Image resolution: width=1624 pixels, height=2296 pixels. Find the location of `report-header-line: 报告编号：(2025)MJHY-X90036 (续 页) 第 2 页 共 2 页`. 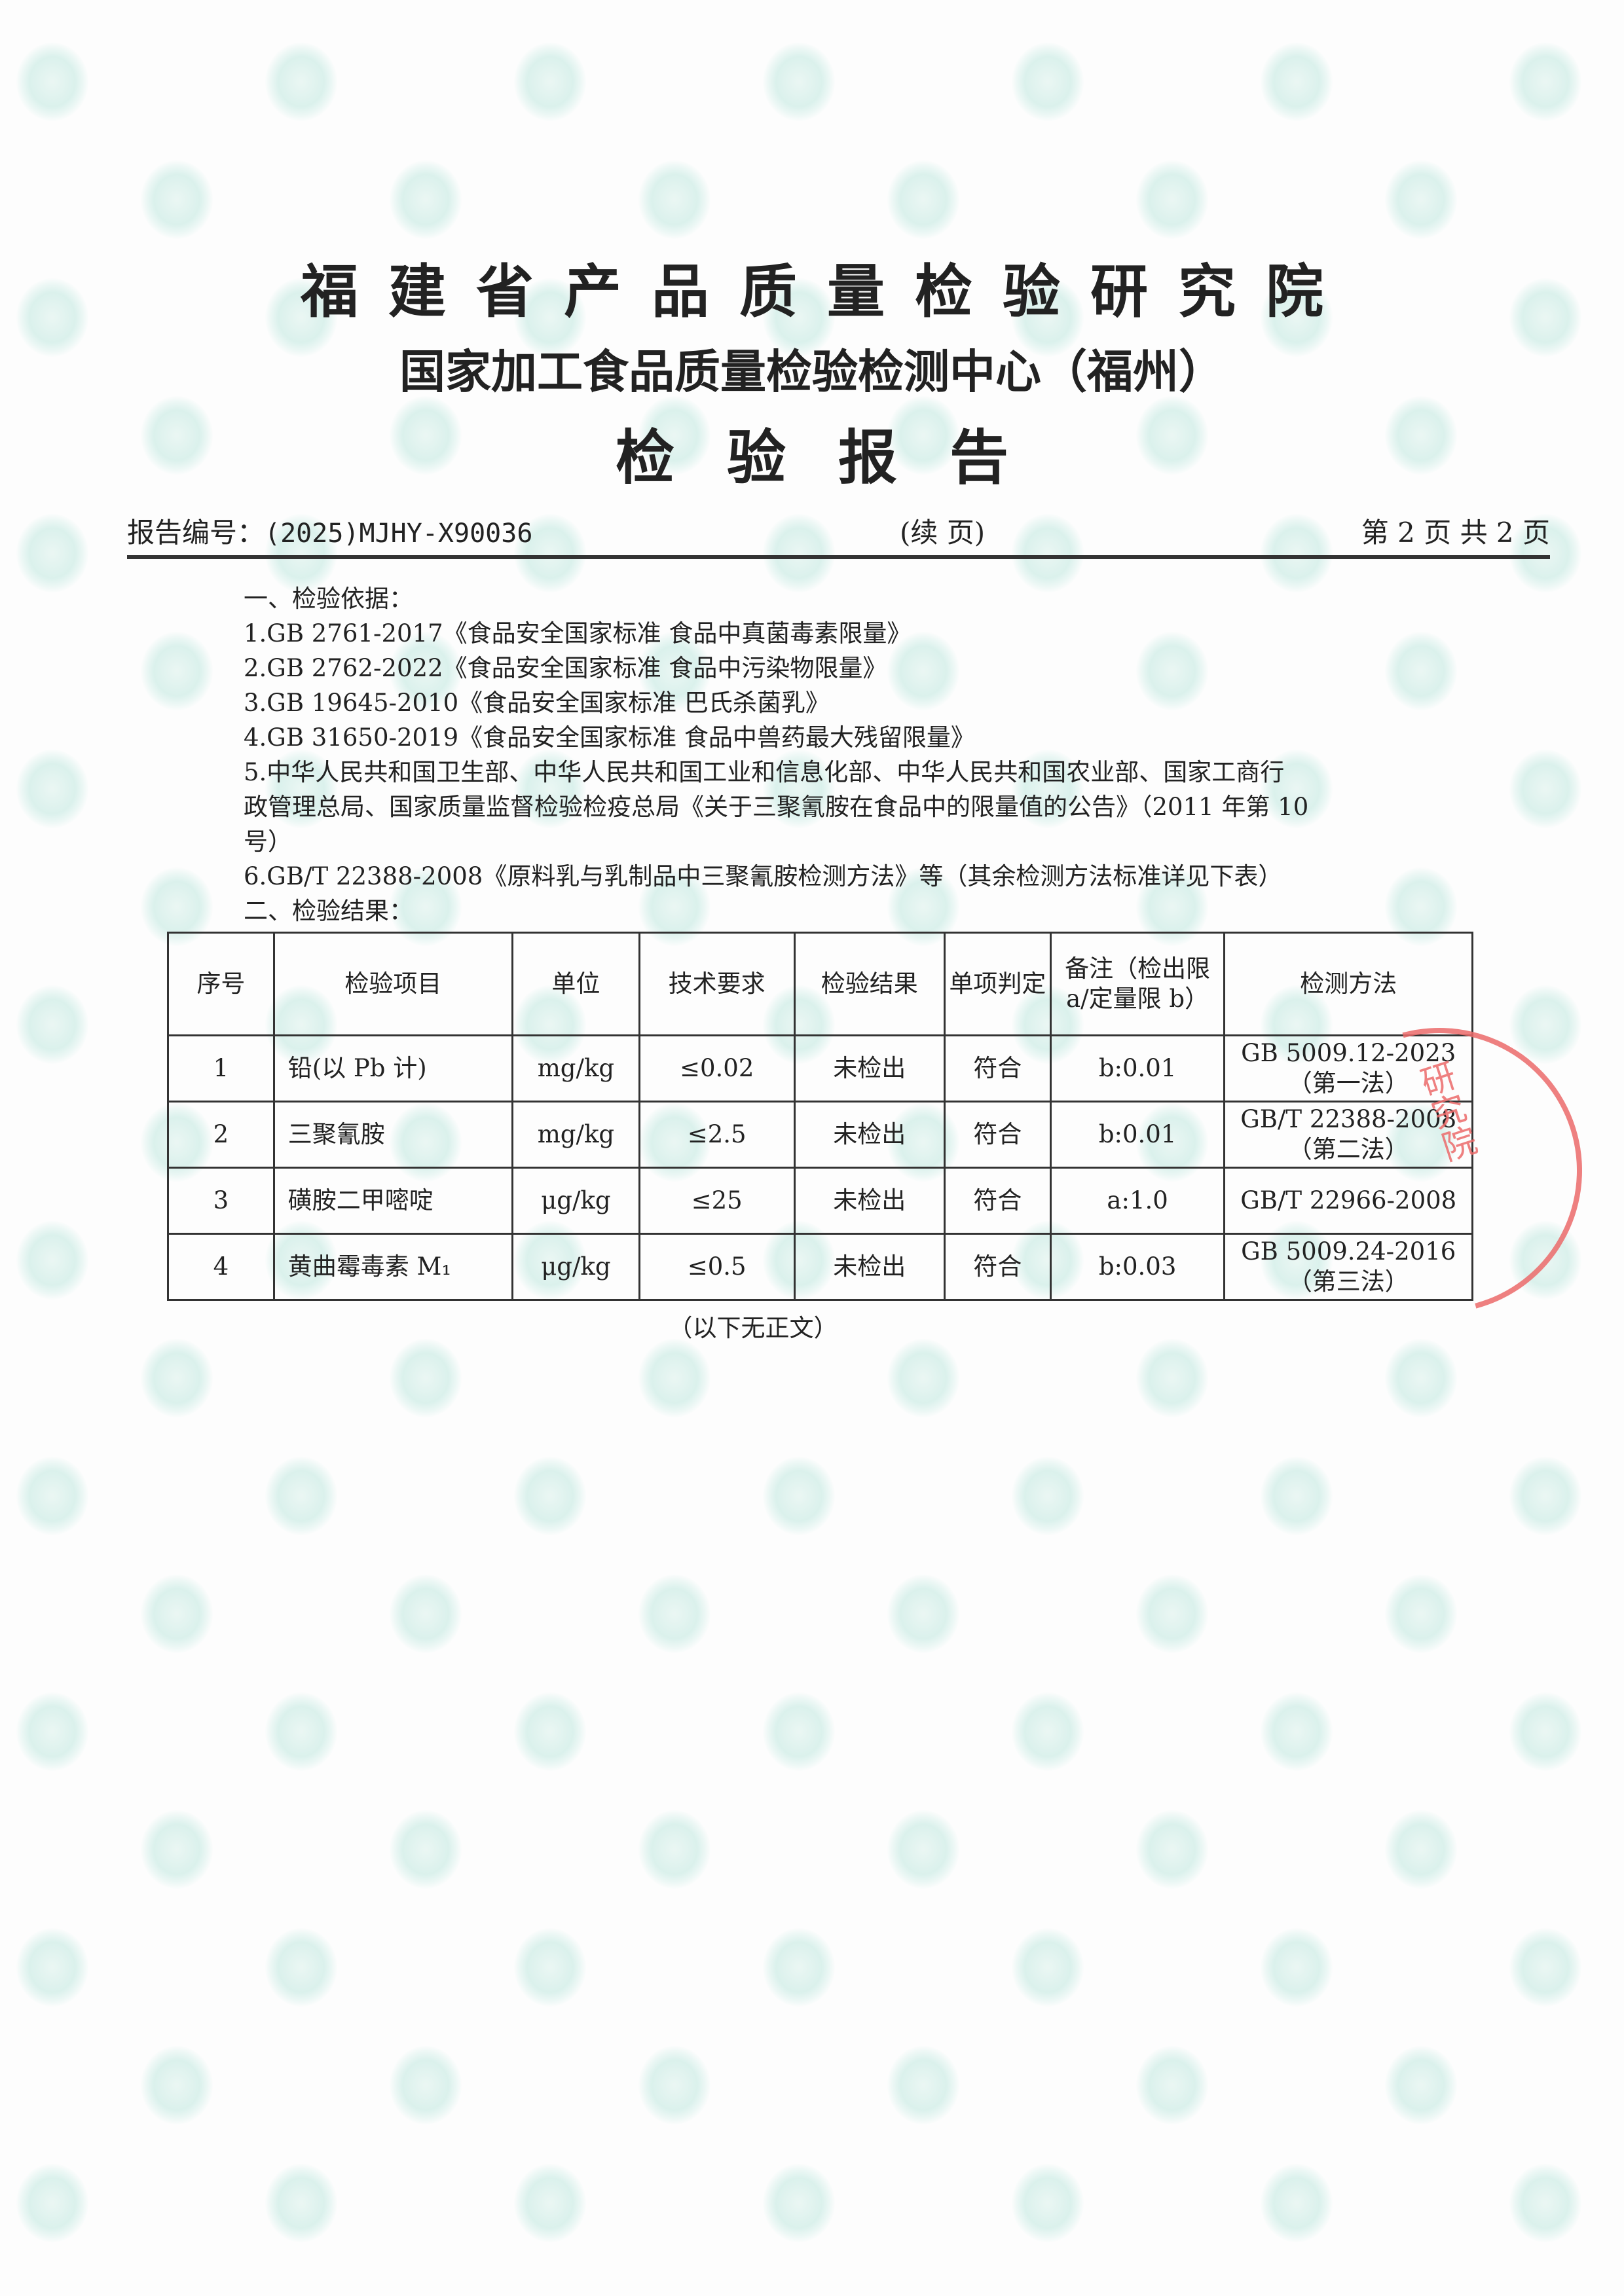

report-header-line: 报告编号：(2025)MJHY-X90036 (续 页) 第 2 页 共 2 页 is located at coordinates (838, 530).